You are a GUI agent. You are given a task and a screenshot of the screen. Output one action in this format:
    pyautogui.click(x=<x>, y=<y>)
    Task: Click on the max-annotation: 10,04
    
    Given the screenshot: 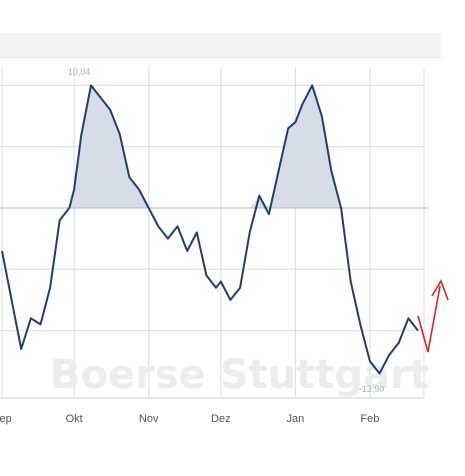 What is the action you would take?
    pyautogui.click(x=79, y=72)
    